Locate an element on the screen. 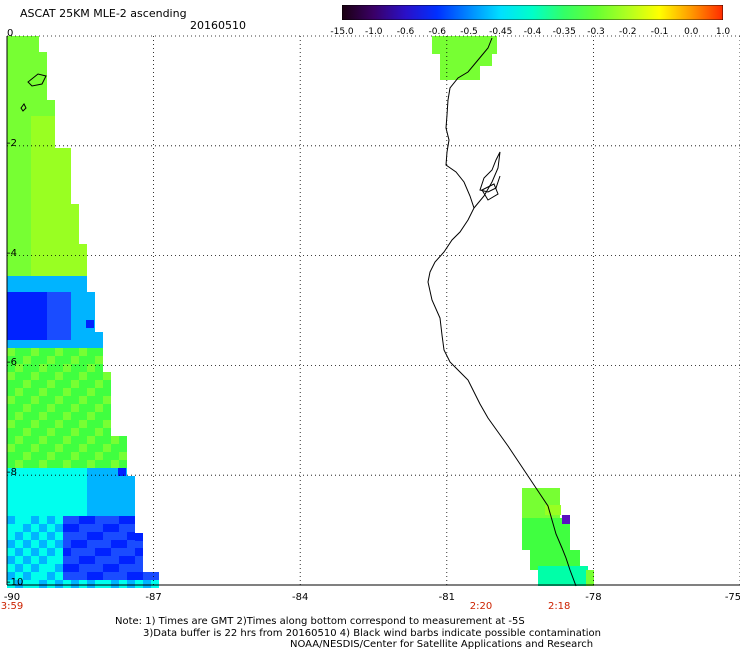 The height and width of the screenshot is (650, 740). latitude-tick-label: -6 is located at coordinates (12, 363).